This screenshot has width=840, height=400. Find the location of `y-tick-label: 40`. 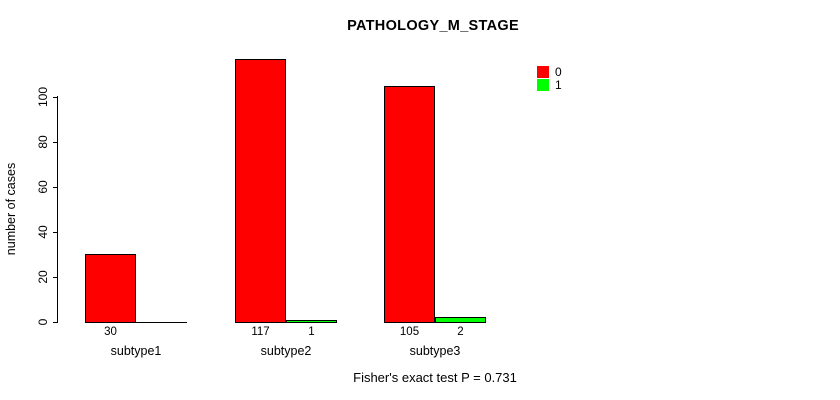

y-tick-label: 40 is located at coordinates (43, 232).